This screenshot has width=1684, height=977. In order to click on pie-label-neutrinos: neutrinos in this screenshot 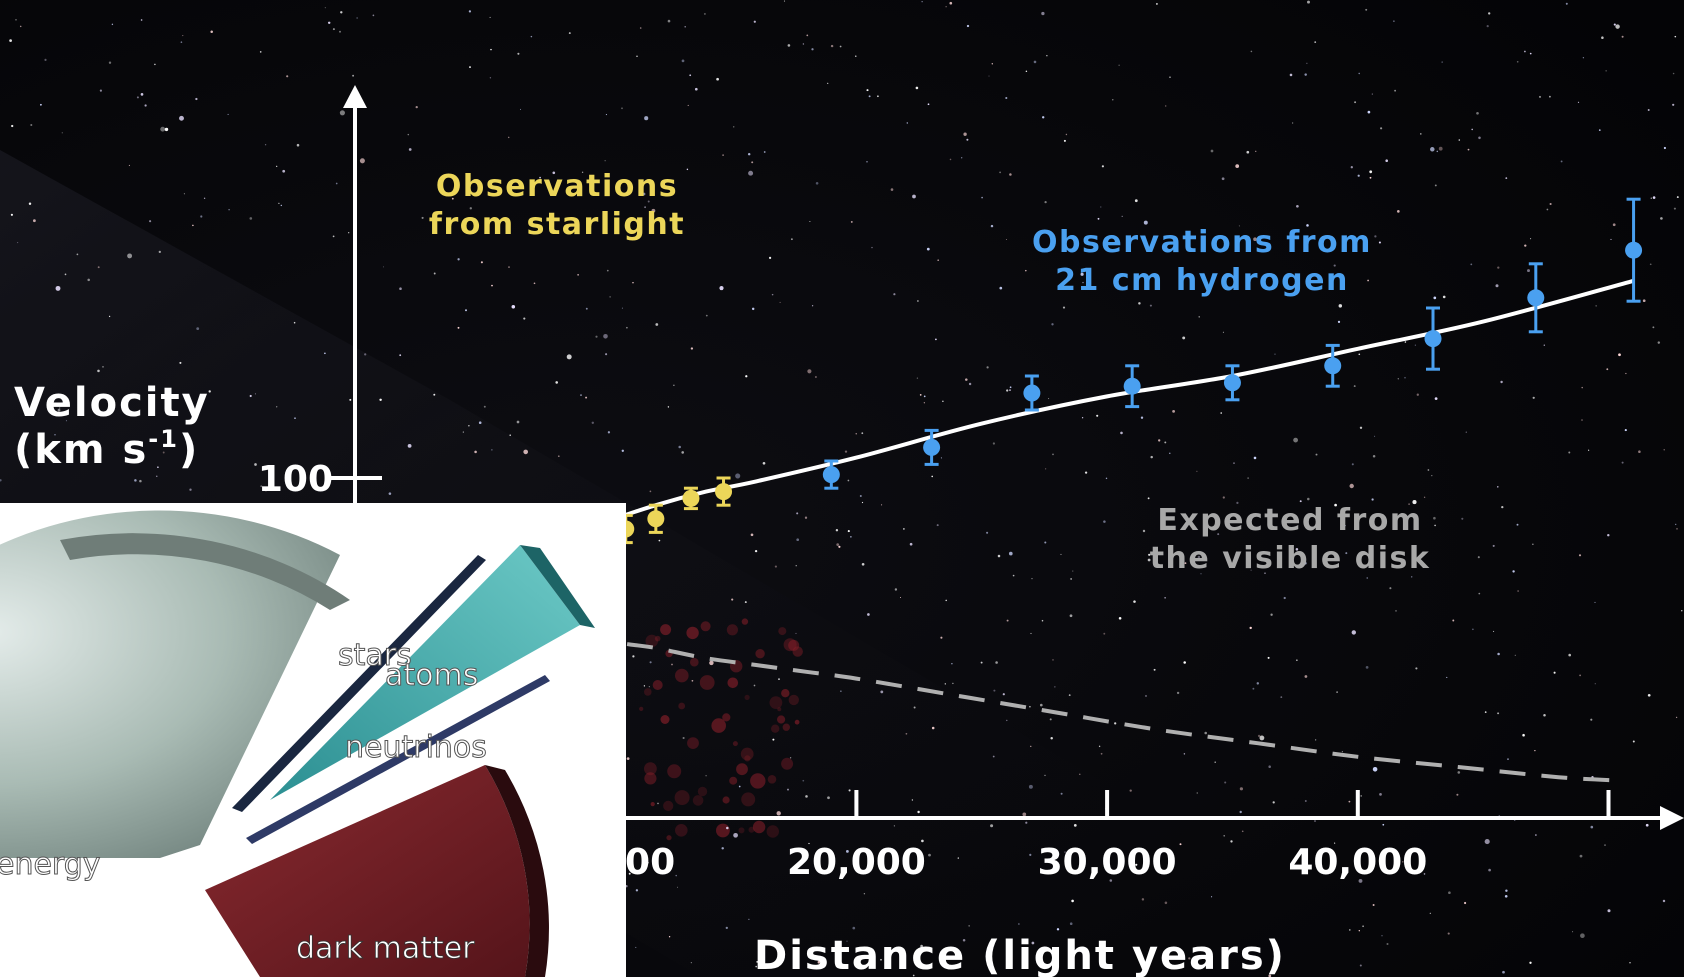, I will do `click(416, 747)`.